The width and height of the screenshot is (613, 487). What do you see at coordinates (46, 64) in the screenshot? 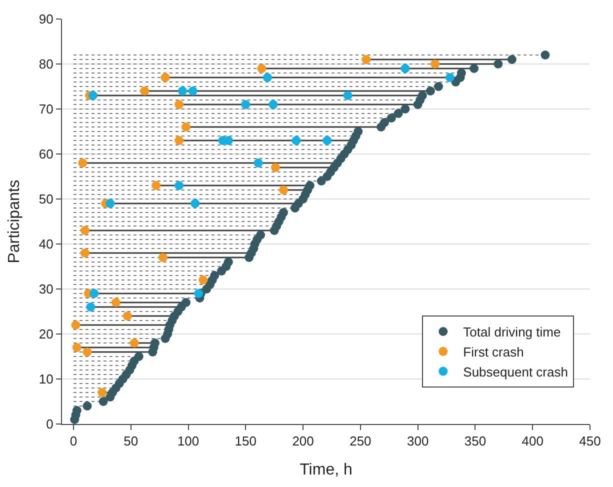
I see `y-tick-label: 80` at bounding box center [46, 64].